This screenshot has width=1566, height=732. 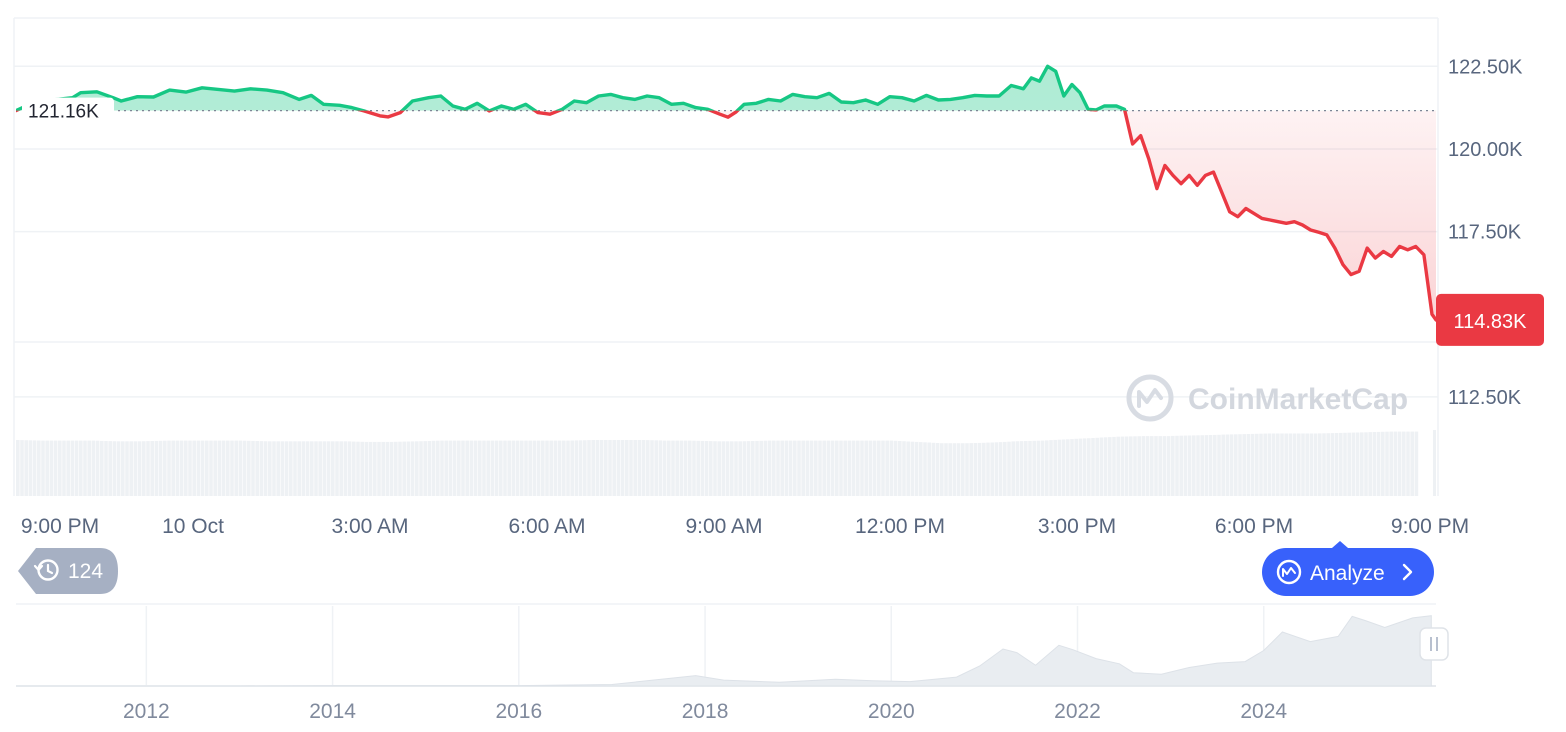 I want to click on analyze-button: Analyze, so click(x=1348, y=568).